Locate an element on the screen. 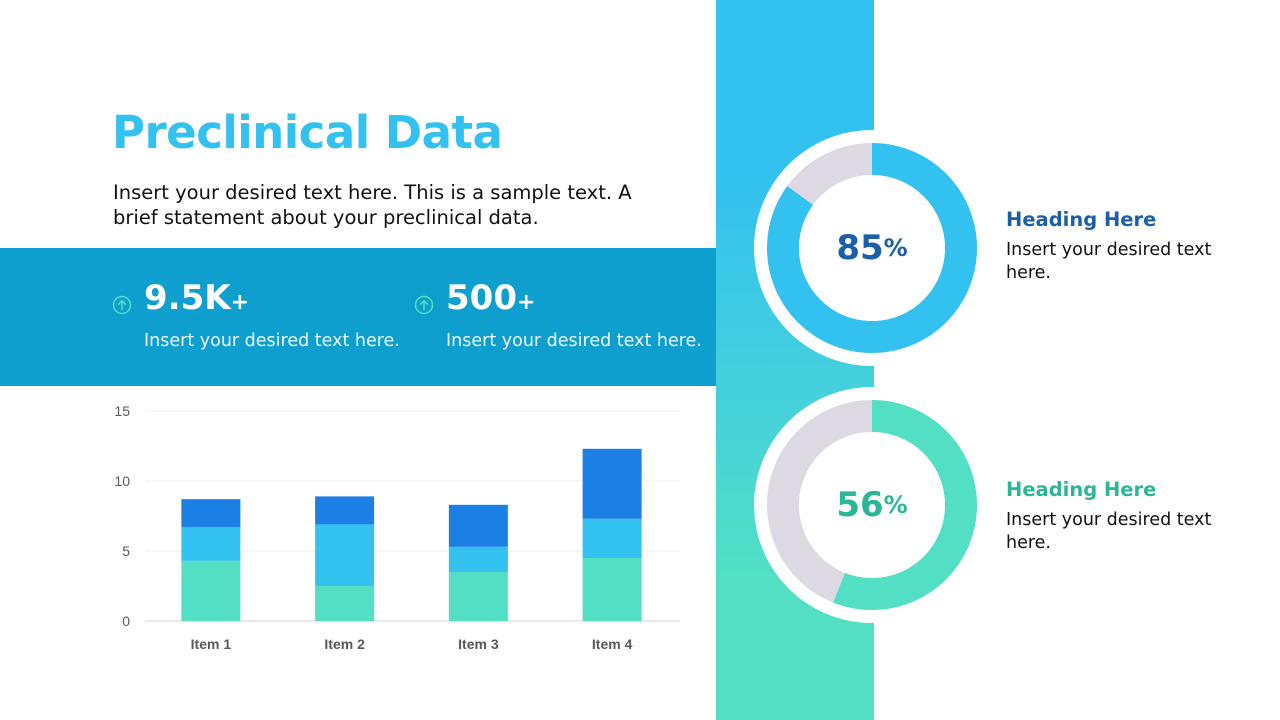  svg-text: Item 2 is located at coordinates (344, 644).